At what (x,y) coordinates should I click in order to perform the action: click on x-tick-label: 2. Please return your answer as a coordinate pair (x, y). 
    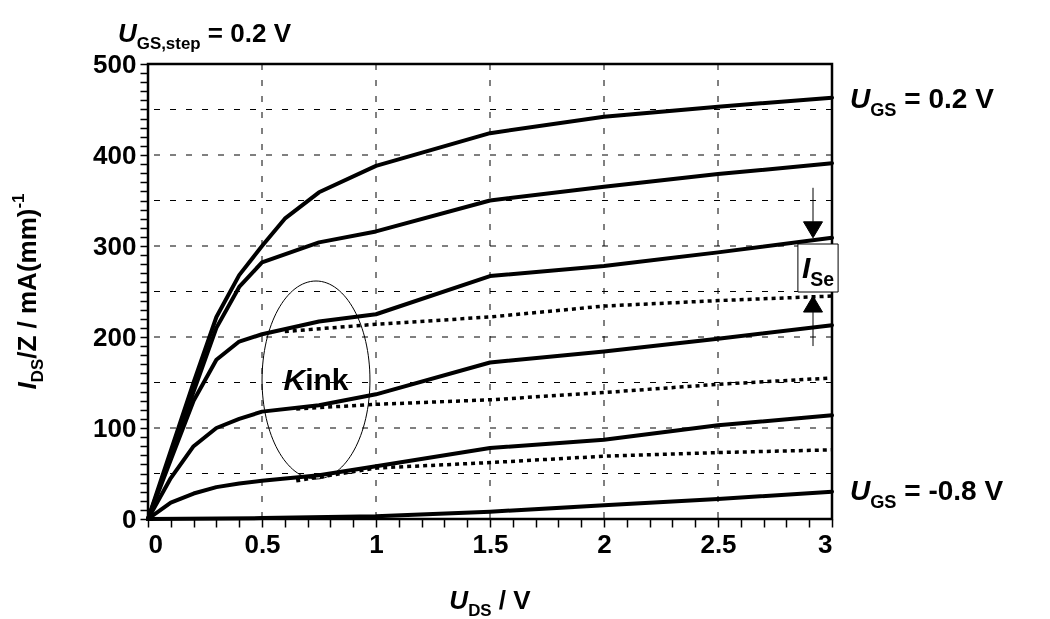
    Looking at the image, I should click on (604, 543).